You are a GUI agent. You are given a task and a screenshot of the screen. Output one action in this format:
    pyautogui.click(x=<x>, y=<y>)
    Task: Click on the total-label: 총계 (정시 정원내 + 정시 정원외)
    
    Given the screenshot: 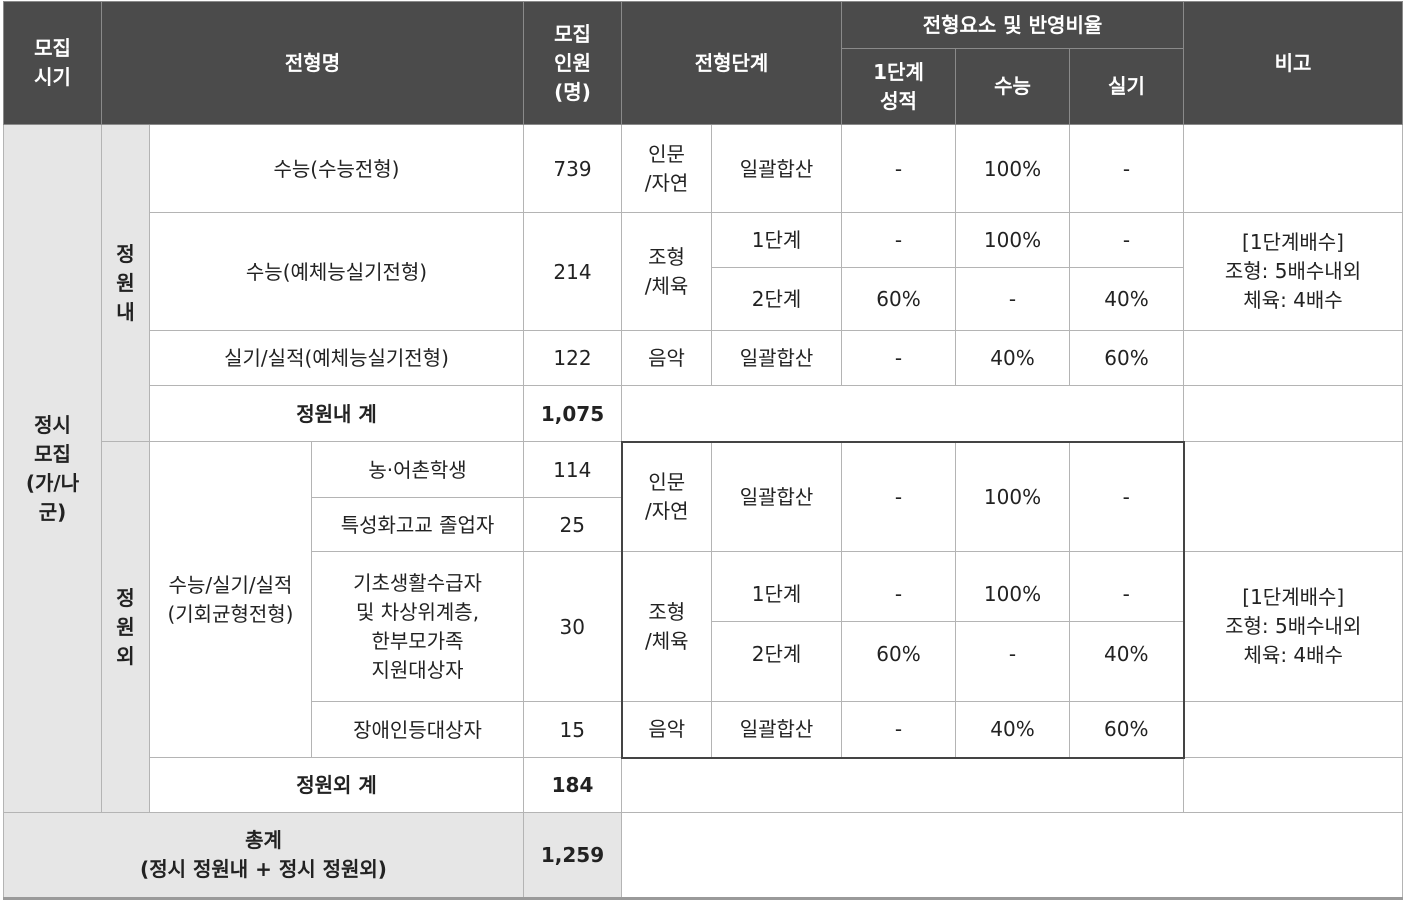 What is the action you would take?
    pyautogui.click(x=263, y=856)
    